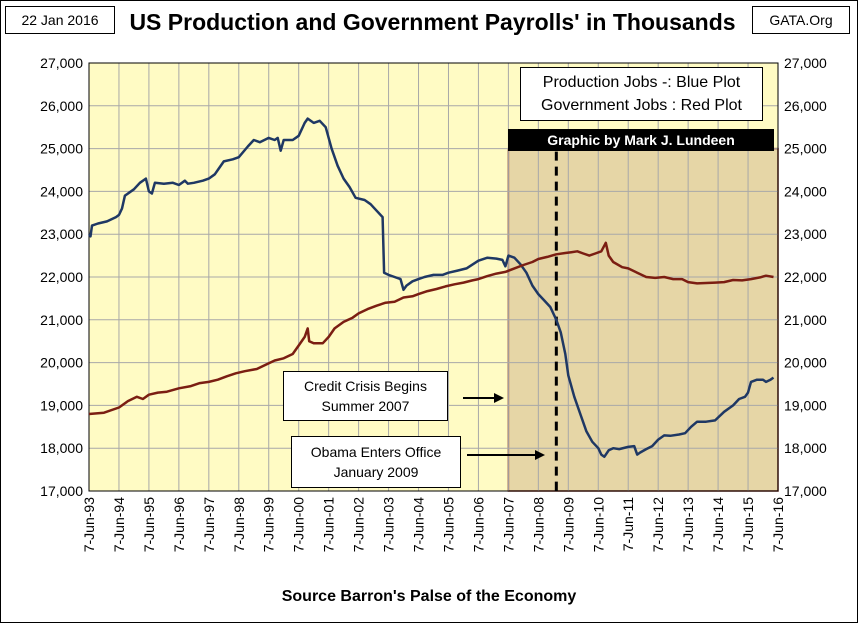 The width and height of the screenshot is (858, 623). Describe the element at coordinates (119, 524) in the screenshot. I see `x-tick-label: 7-Jun-94` at that location.